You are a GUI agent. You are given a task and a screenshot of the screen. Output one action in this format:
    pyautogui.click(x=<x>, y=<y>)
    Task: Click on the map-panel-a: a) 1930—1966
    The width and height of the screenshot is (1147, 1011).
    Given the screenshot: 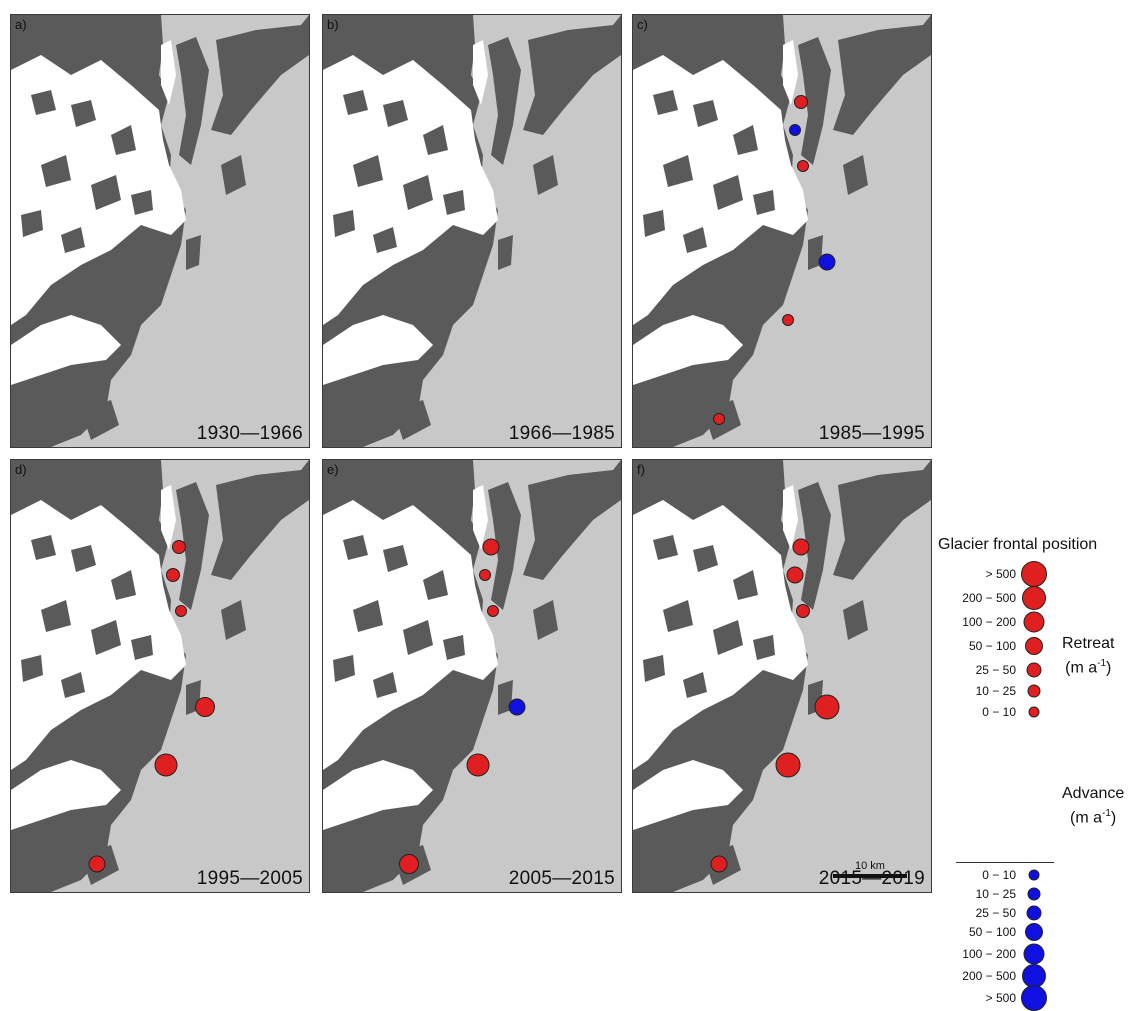 What is the action you would take?
    pyautogui.click(x=160, y=231)
    